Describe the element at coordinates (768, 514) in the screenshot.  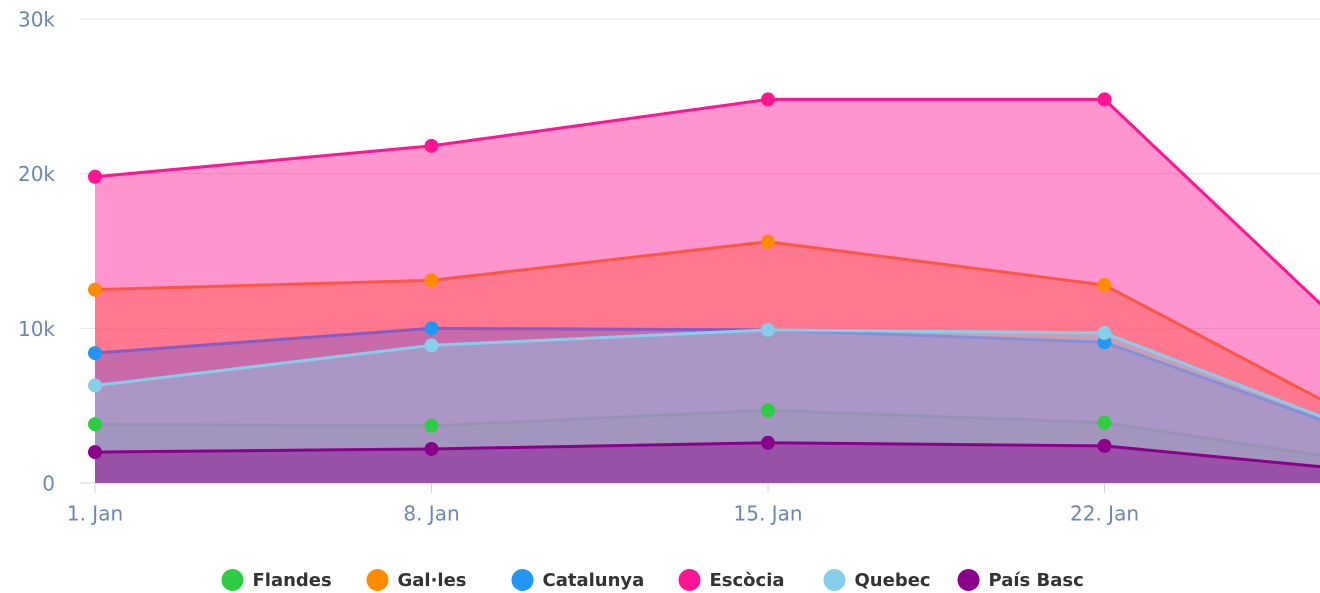
I see `x-tick-label: 15. Jan` at that location.